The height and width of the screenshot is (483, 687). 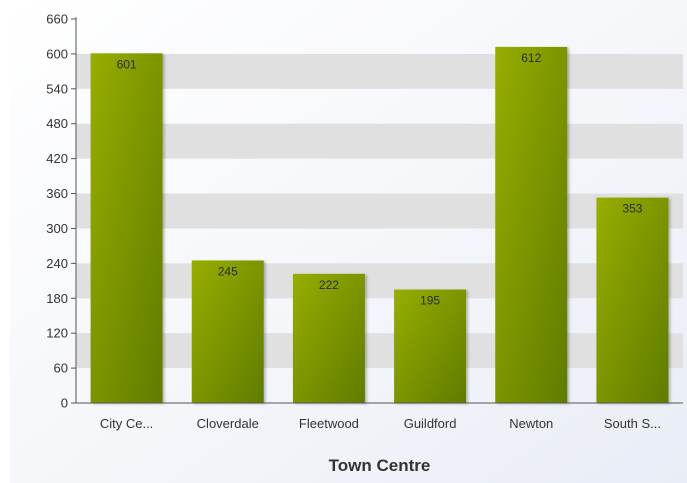 What do you see at coordinates (61, 368) in the screenshot?
I see `y-tick-label: 60` at bounding box center [61, 368].